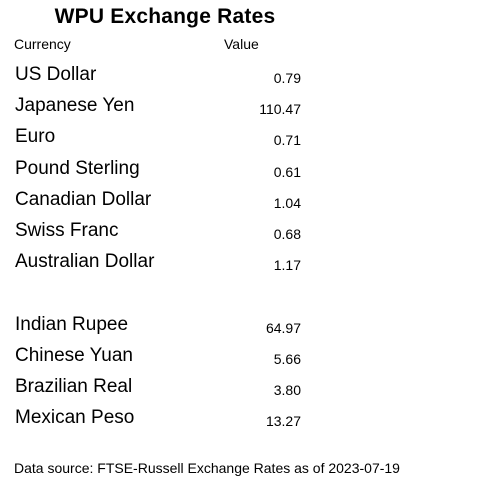 Image resolution: width=478 pixels, height=489 pixels. Describe the element at coordinates (83, 199) in the screenshot. I see `currency-name: Canadian Dollar` at that location.